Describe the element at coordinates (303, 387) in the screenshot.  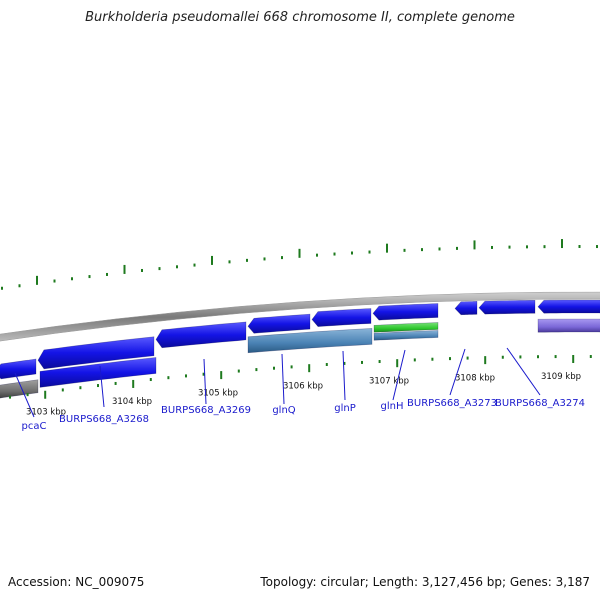
I see `scale-tick-label: 3106 kbp` at that location.